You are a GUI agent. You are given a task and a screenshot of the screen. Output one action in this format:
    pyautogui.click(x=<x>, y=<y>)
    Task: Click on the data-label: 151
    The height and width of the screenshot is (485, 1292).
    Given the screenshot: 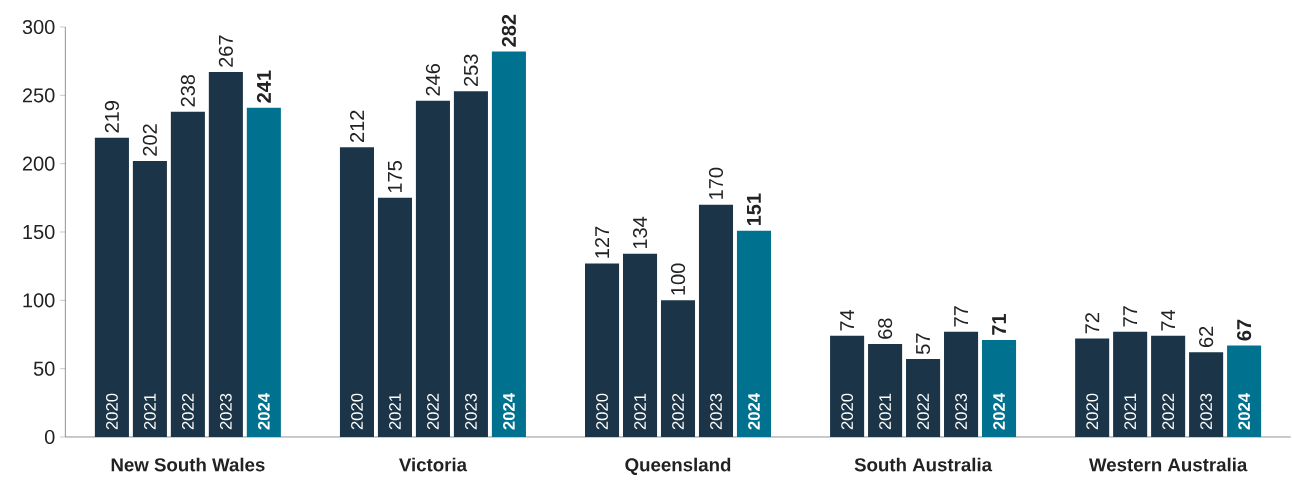 What is the action you would take?
    pyautogui.click(x=754, y=209)
    